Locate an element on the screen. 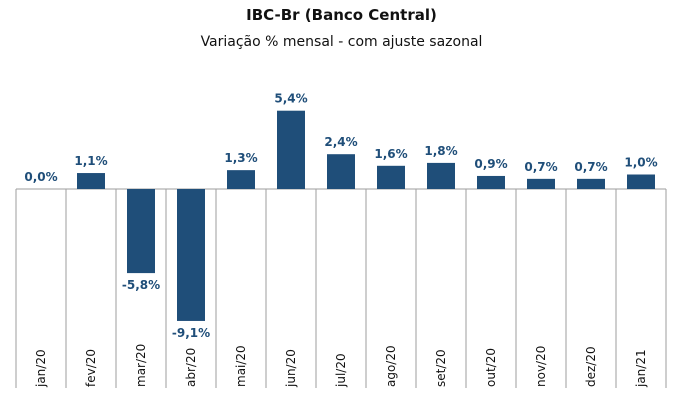  x-tick-label: set/20 is located at coordinates (441, 368).